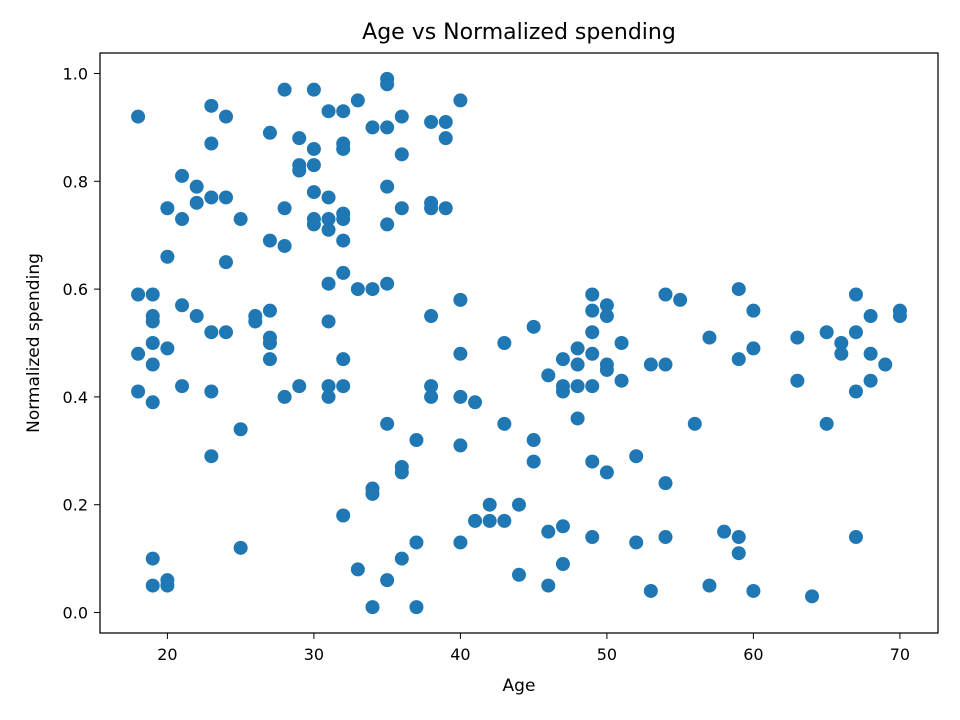  I want to click on x-tick-label: 50, so click(607, 654).